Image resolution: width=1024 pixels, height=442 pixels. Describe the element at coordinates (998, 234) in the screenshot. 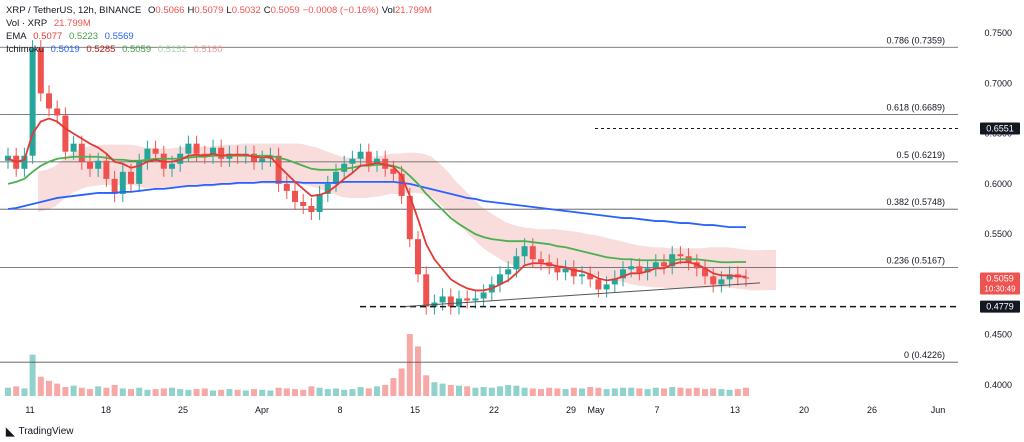

I see `y-tick-label: 0.5500` at that location.